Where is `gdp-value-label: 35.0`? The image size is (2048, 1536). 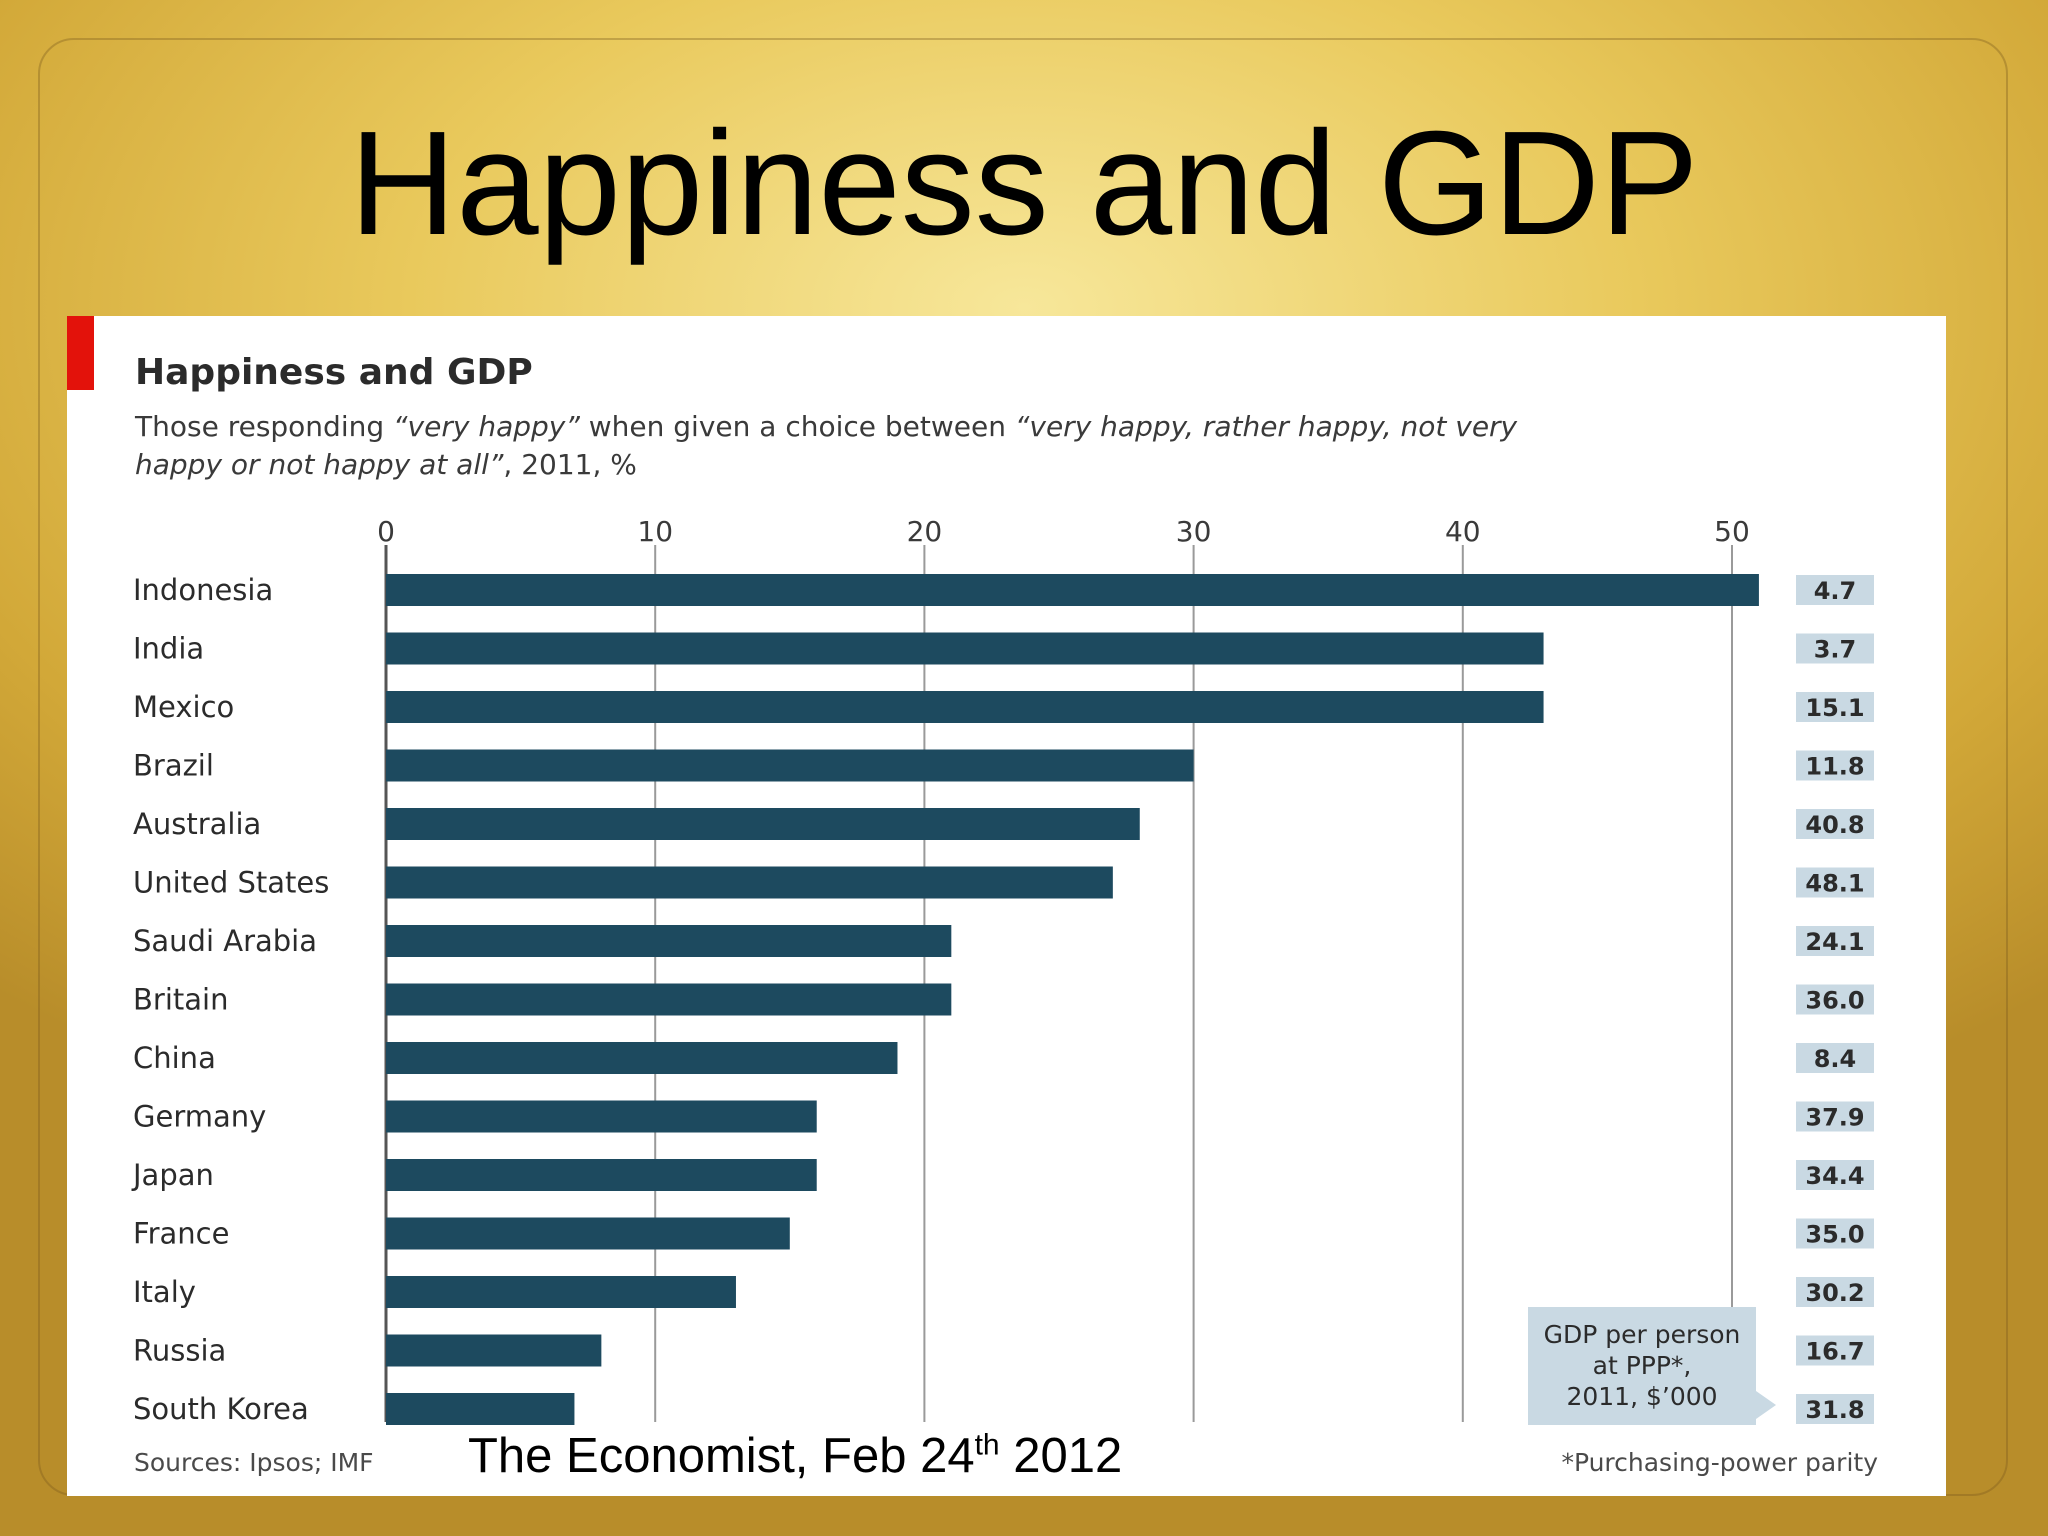
gdp-value-label: 35.0 is located at coordinates (1834, 1235).